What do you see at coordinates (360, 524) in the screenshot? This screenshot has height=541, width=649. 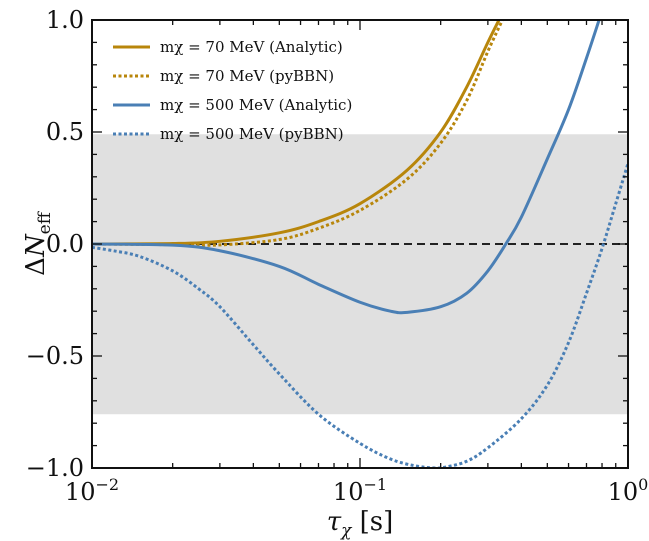 I see `x-axis-label: τχ [s]` at bounding box center [360, 524].